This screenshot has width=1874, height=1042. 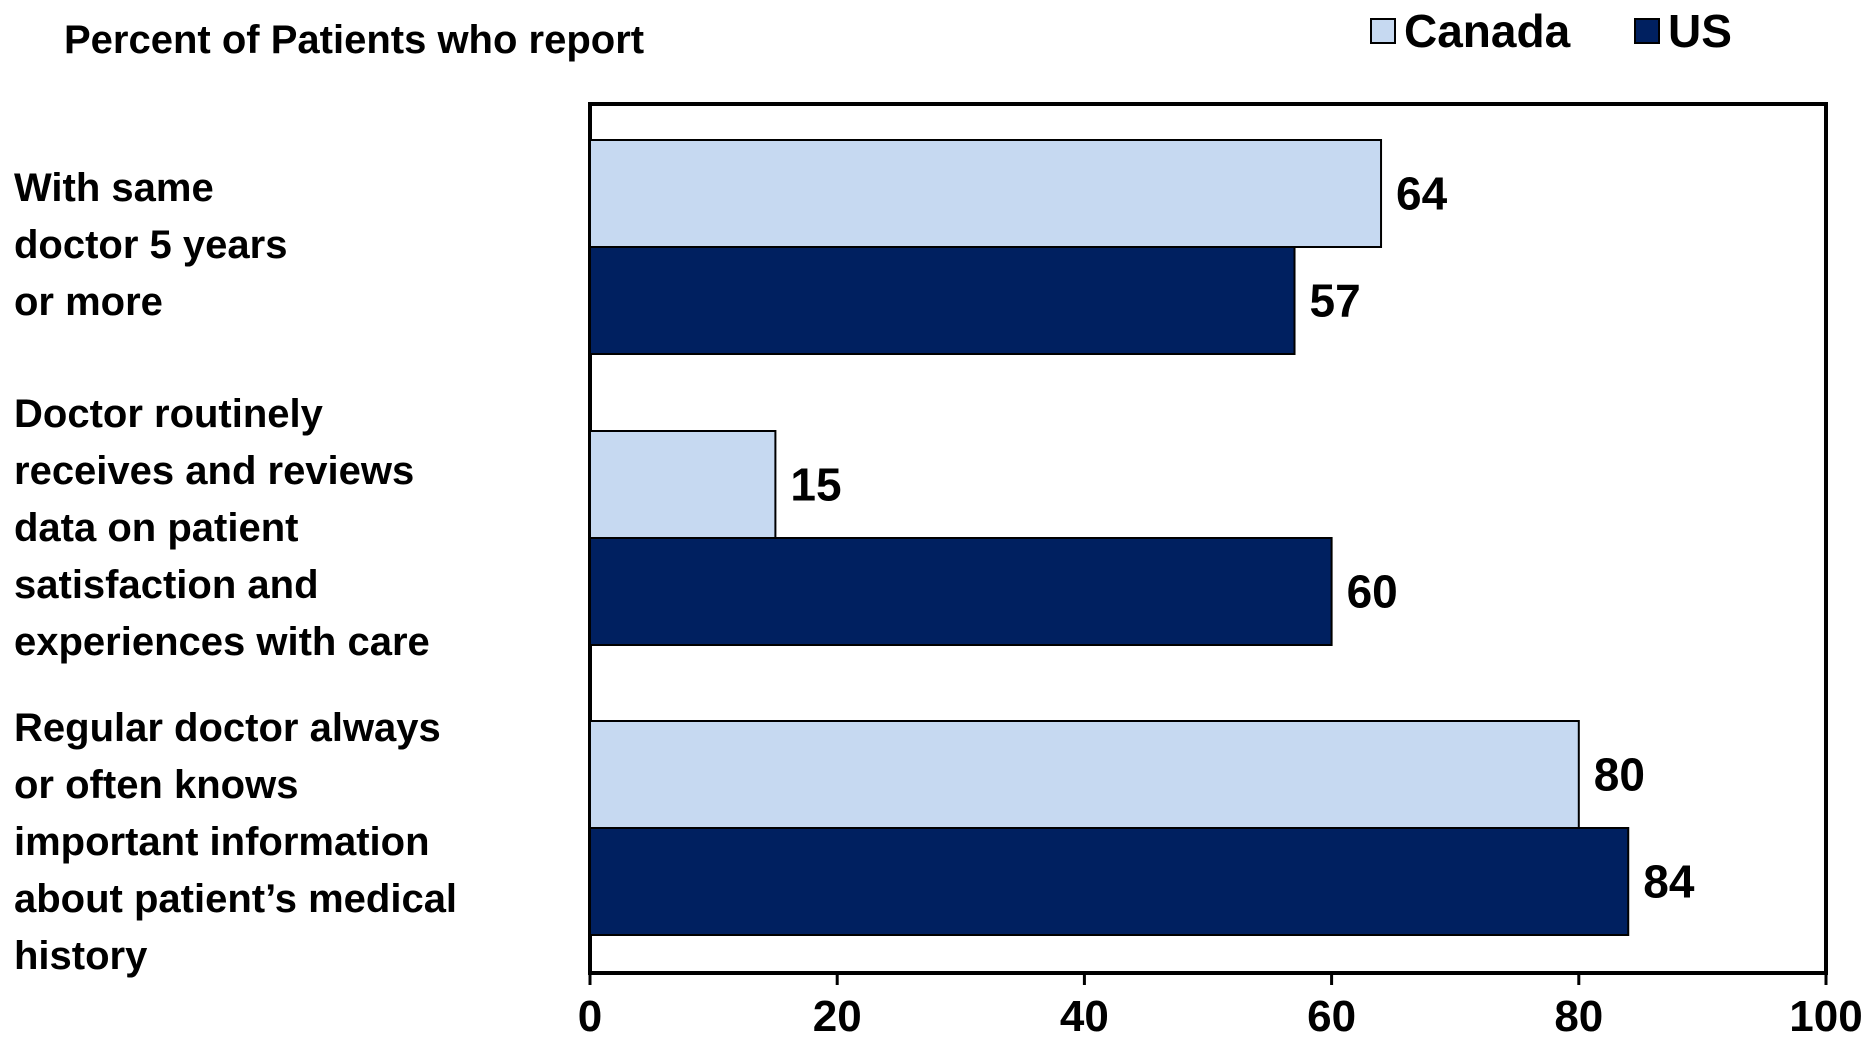 What do you see at coordinates (1331, 1016) in the screenshot?
I see `x-tick-label-60: 60` at bounding box center [1331, 1016].